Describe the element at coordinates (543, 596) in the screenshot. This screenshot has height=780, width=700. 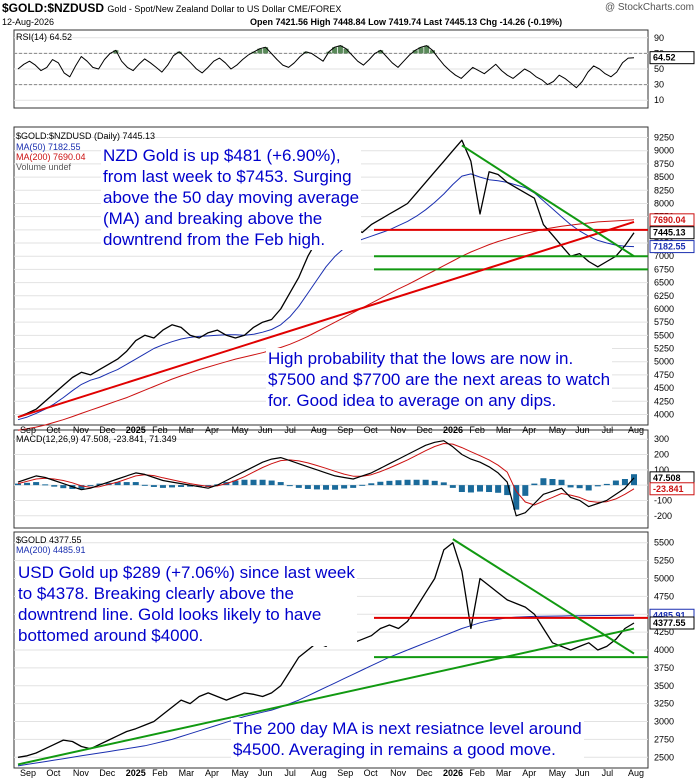
I see `trendline-downtrend` at that location.